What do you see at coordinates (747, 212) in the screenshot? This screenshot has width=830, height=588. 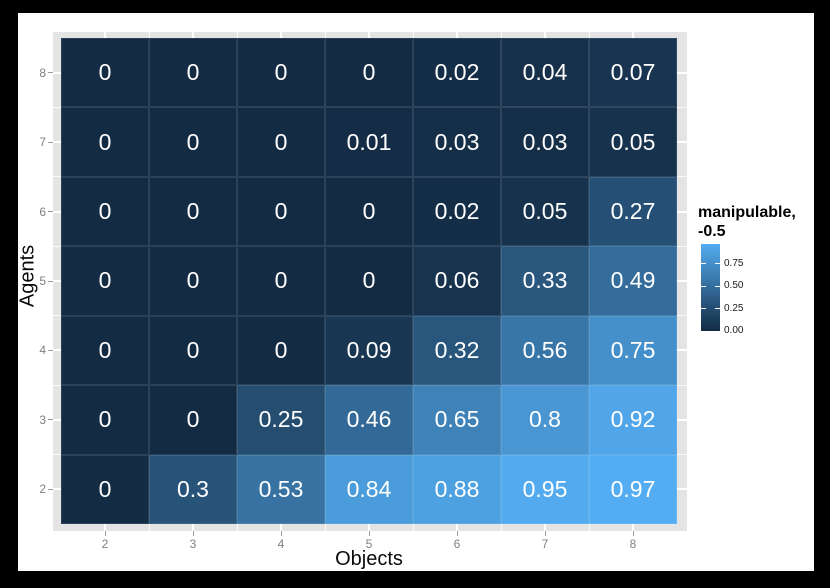 I see `legend-title-line-1: manipulable,` at bounding box center [747, 212].